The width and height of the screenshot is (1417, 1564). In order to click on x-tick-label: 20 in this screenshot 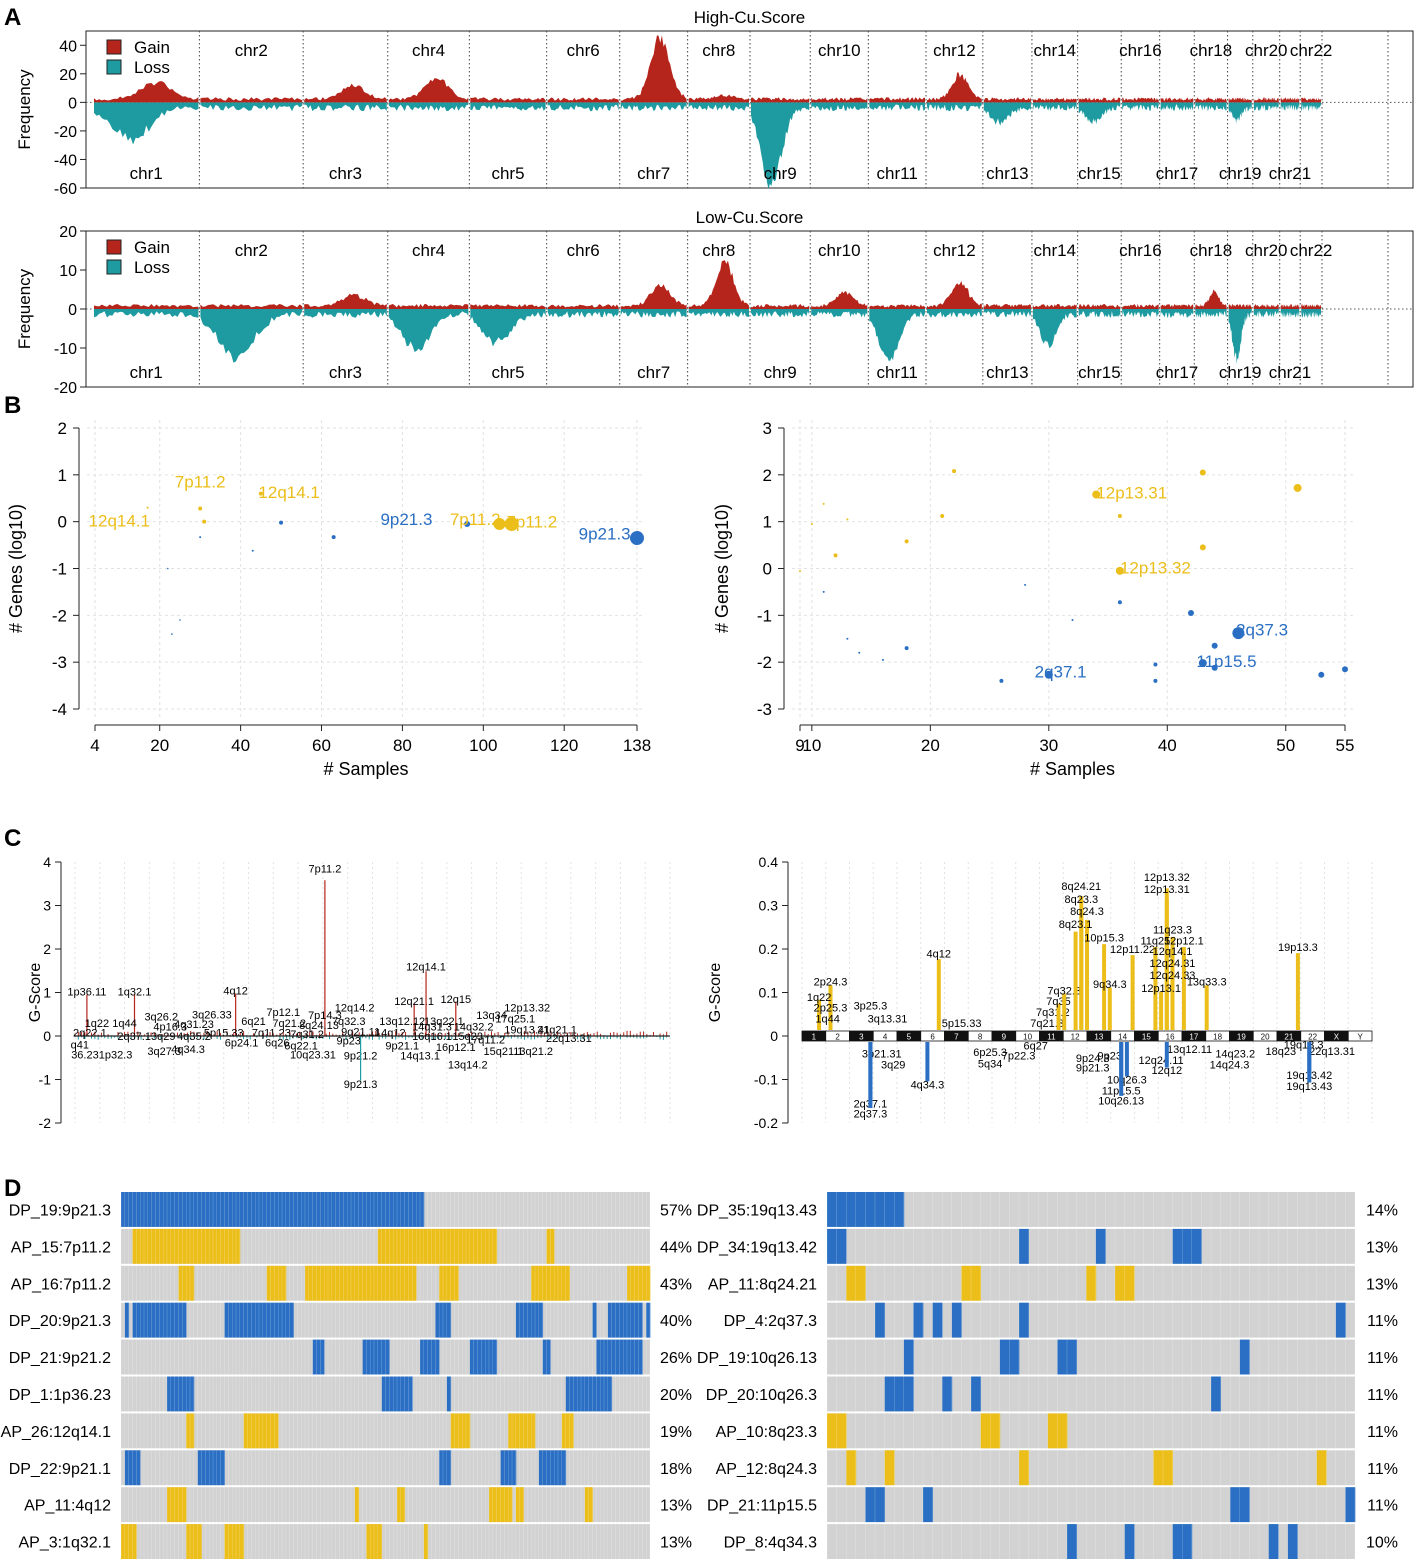, I will do `click(159, 745)`.